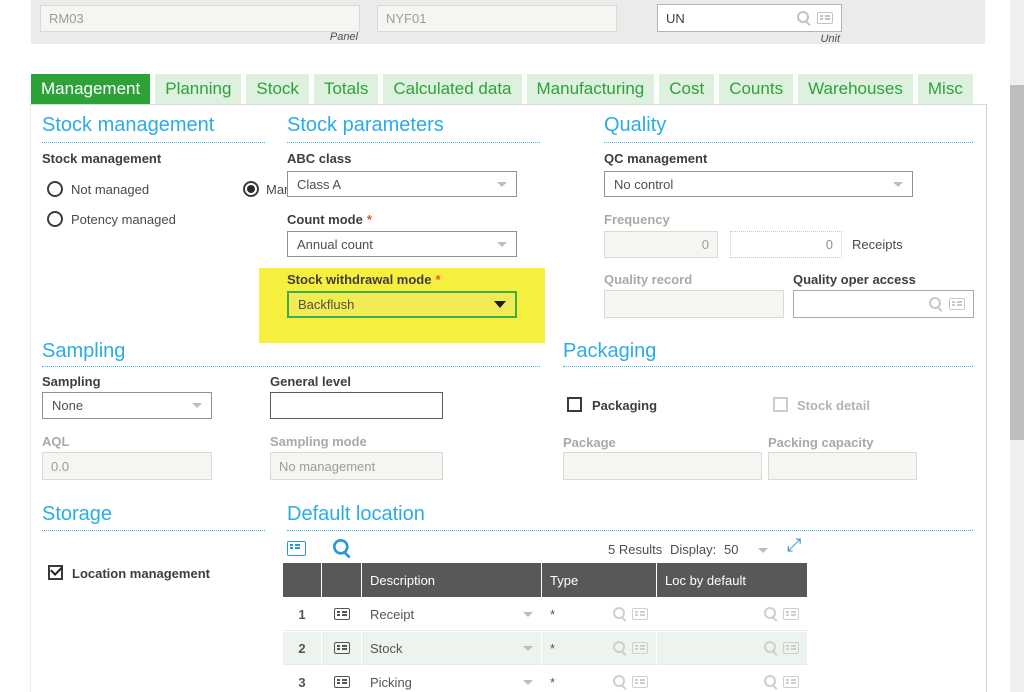 The image size is (1024, 692). Describe the element at coordinates (637, 219) in the screenshot. I see `frequency-label: Frequency` at that location.